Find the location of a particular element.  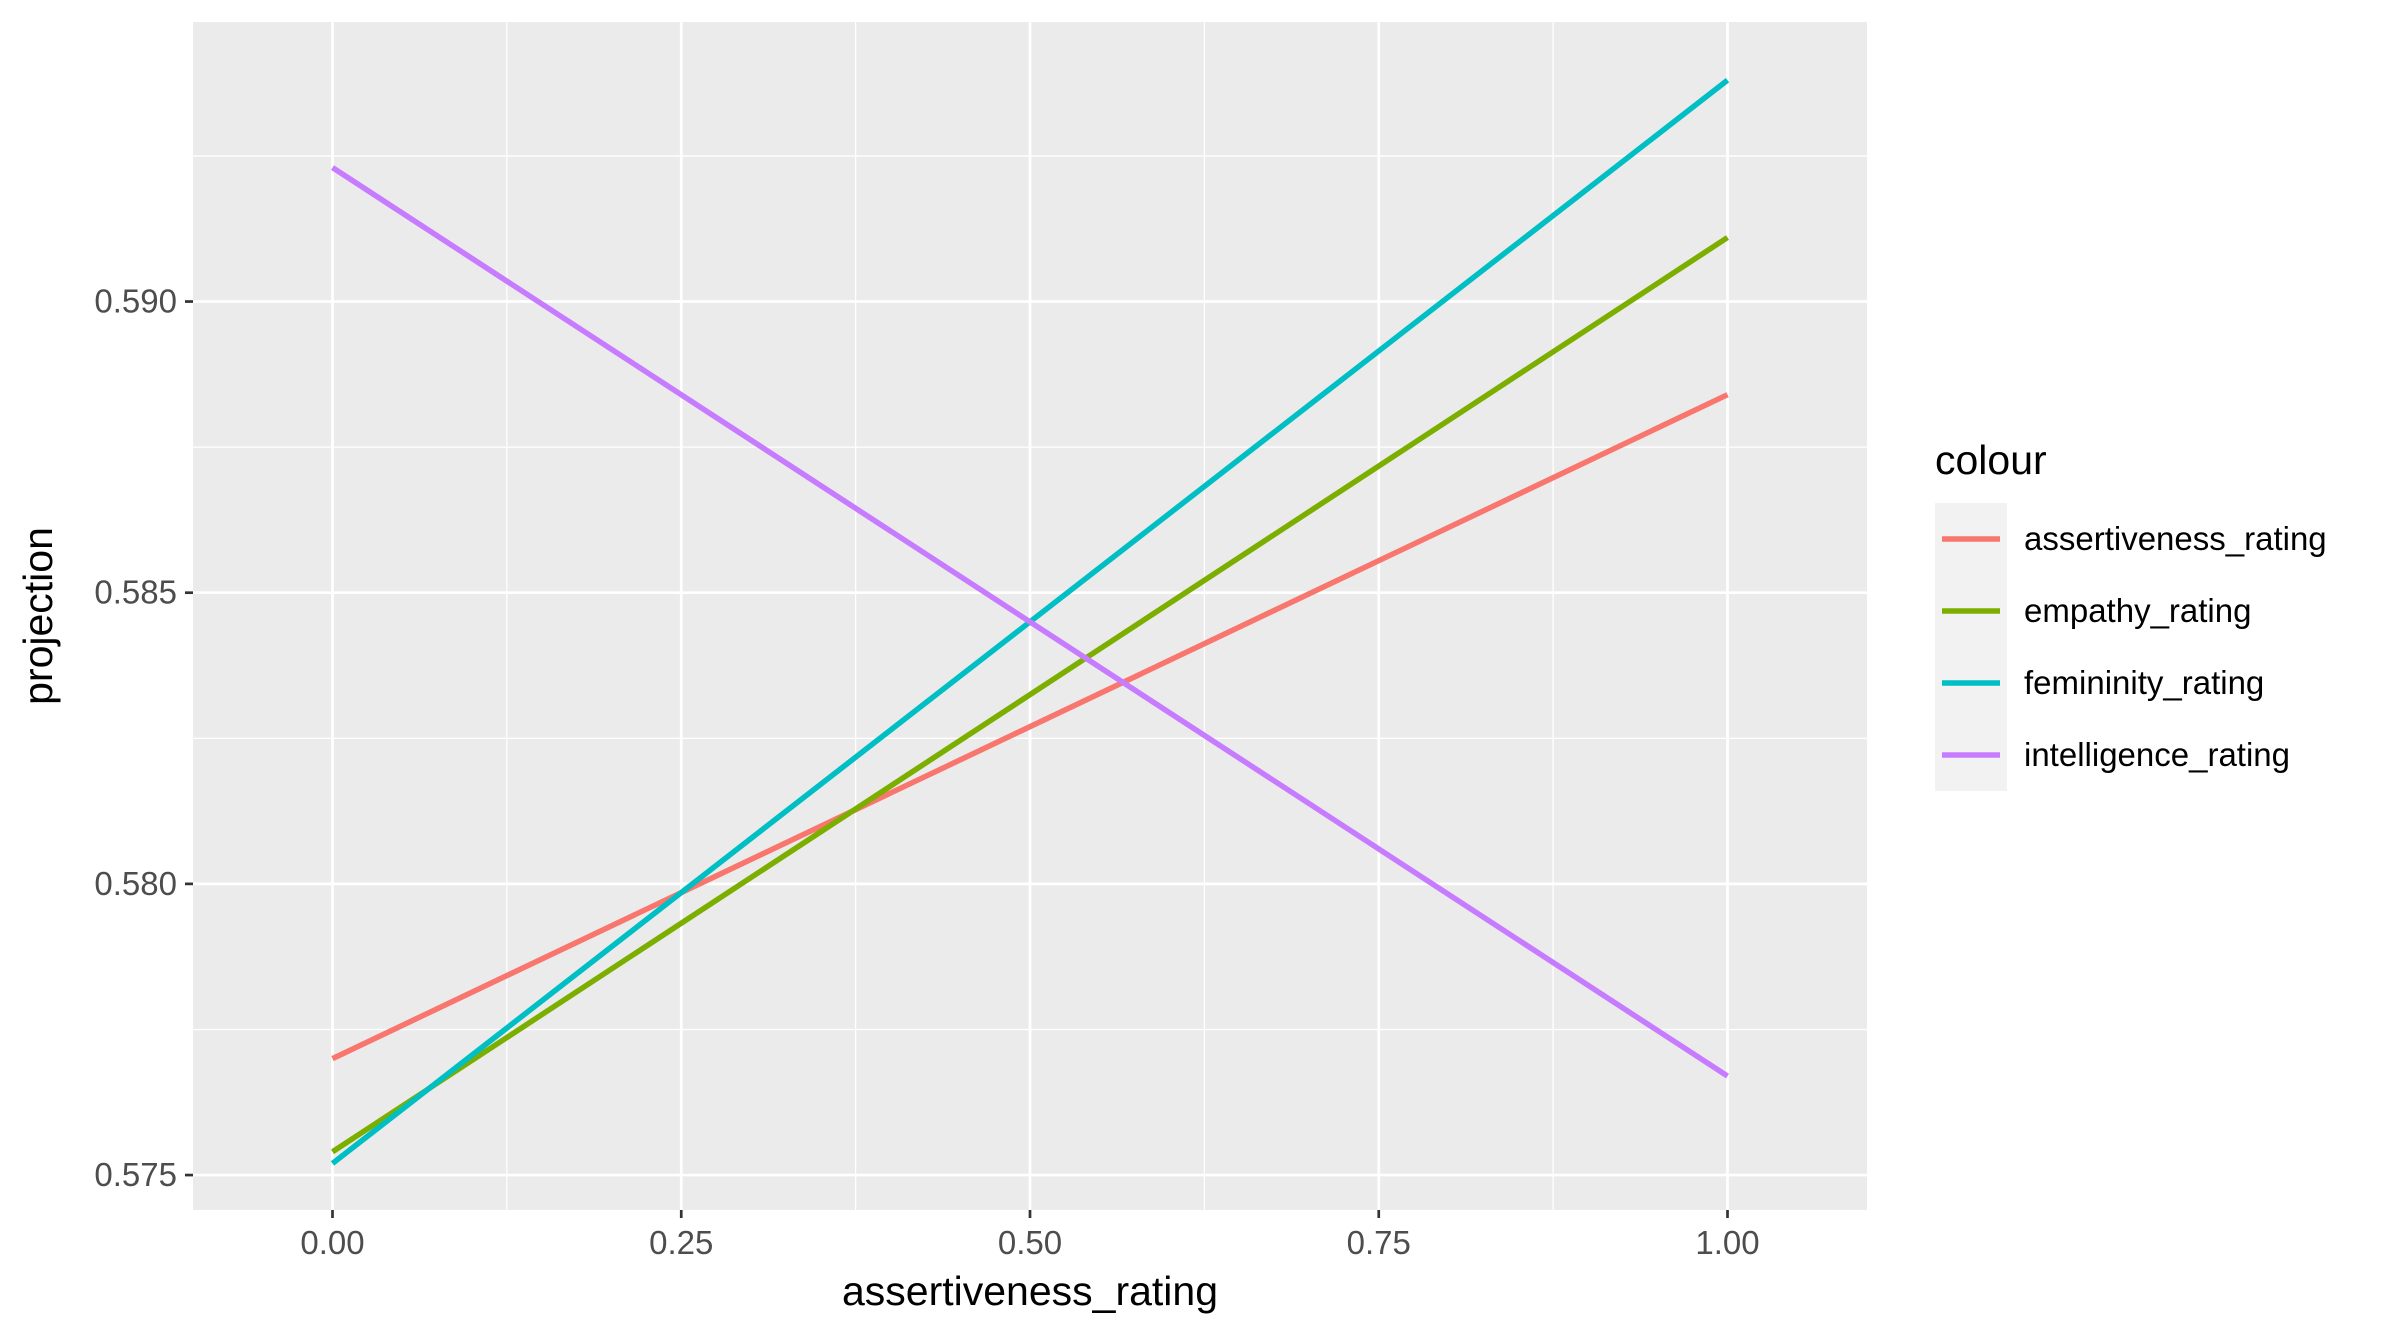

x-tick-label: 0.25 is located at coordinates (681, 1242).